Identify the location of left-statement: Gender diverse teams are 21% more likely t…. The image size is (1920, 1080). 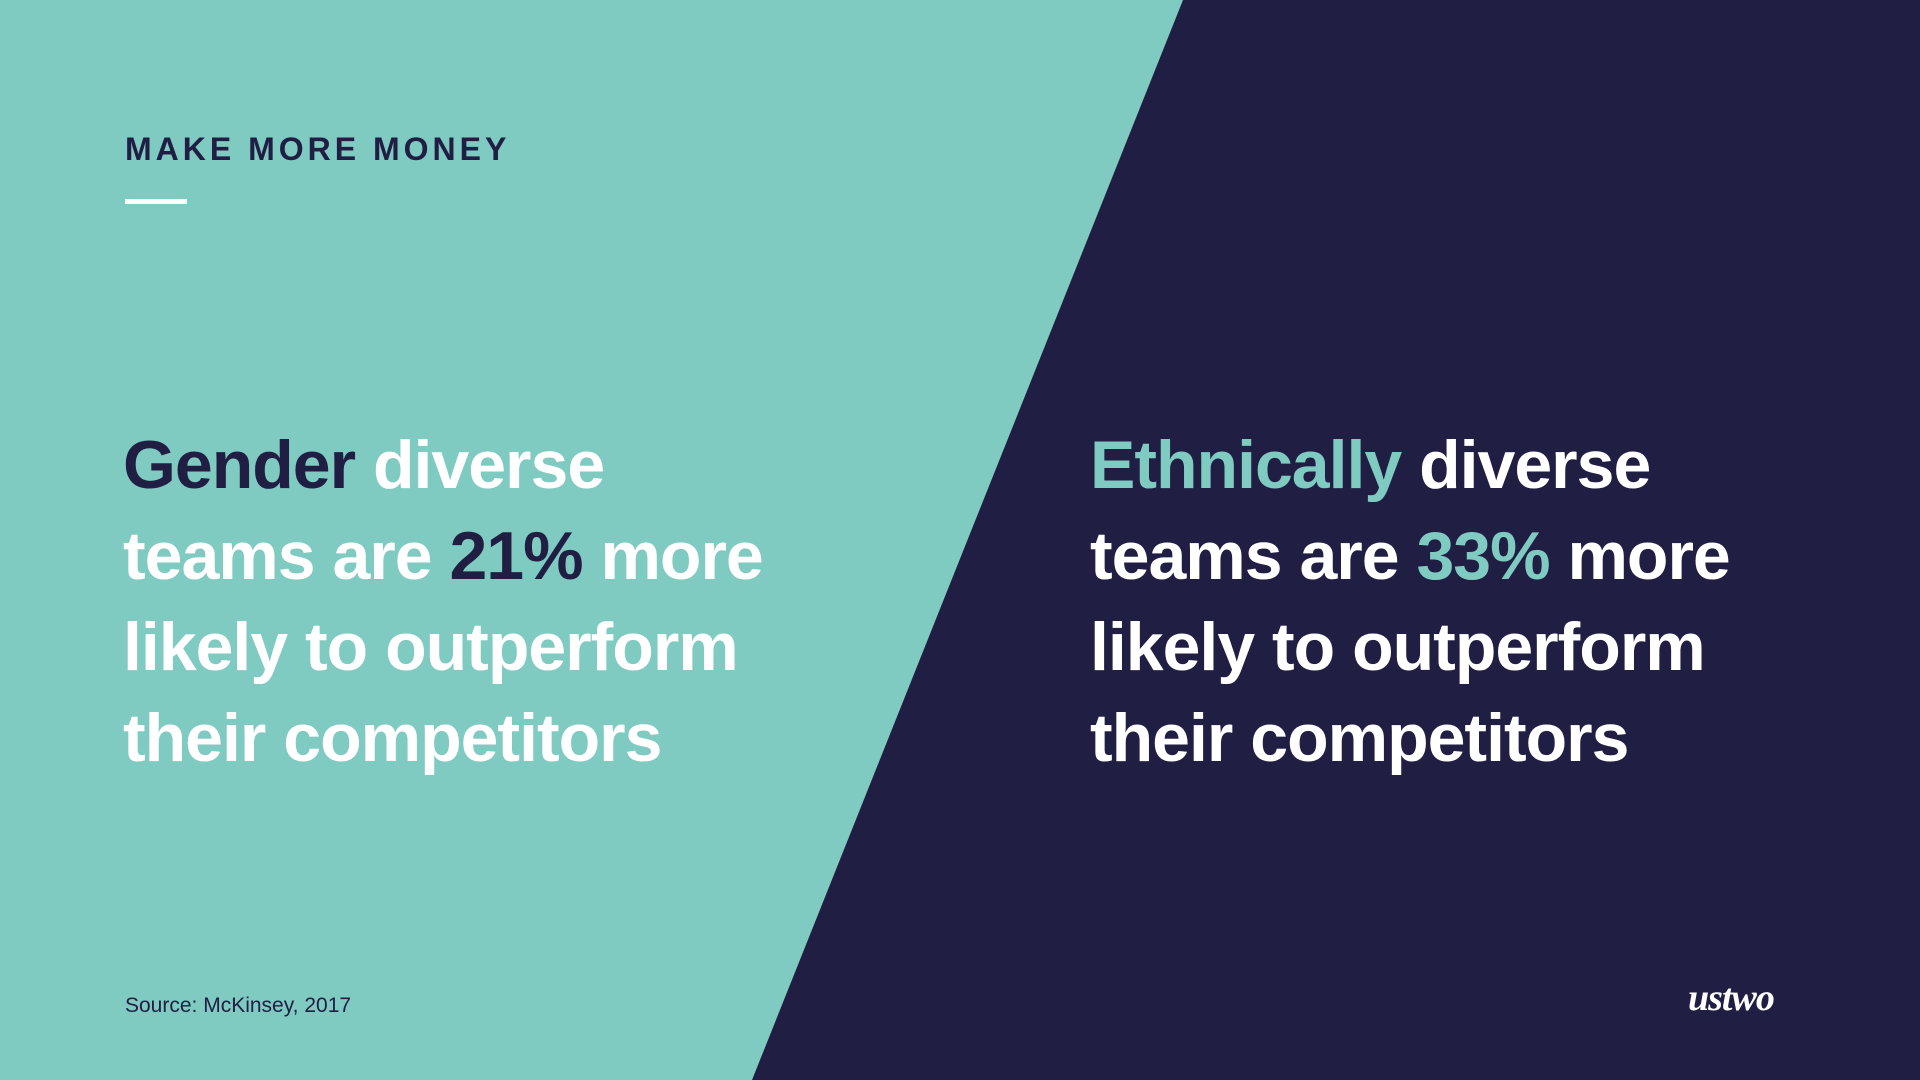
(443, 602).